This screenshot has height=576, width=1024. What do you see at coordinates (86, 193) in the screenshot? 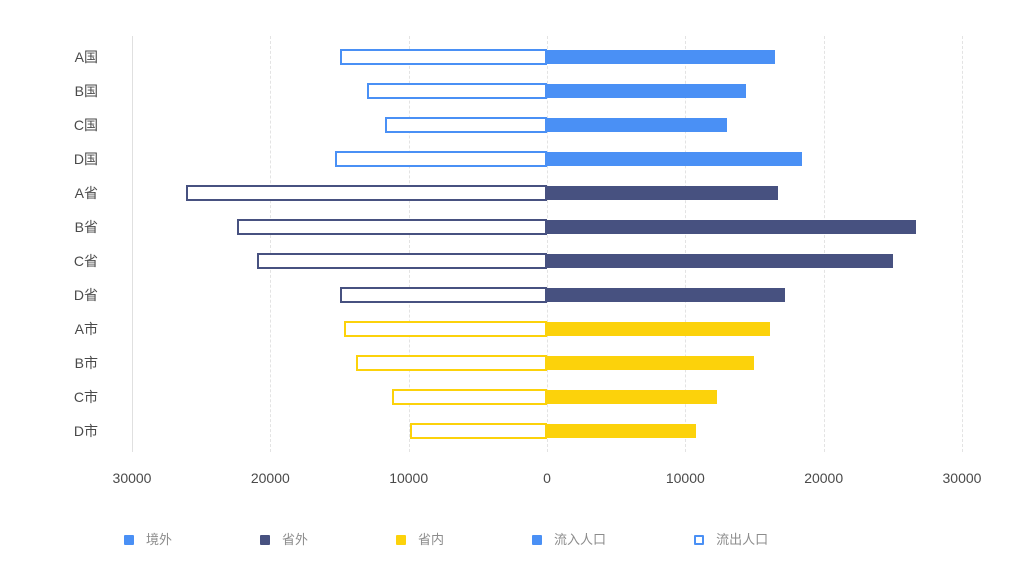
I see `category-label: A省` at bounding box center [86, 193].